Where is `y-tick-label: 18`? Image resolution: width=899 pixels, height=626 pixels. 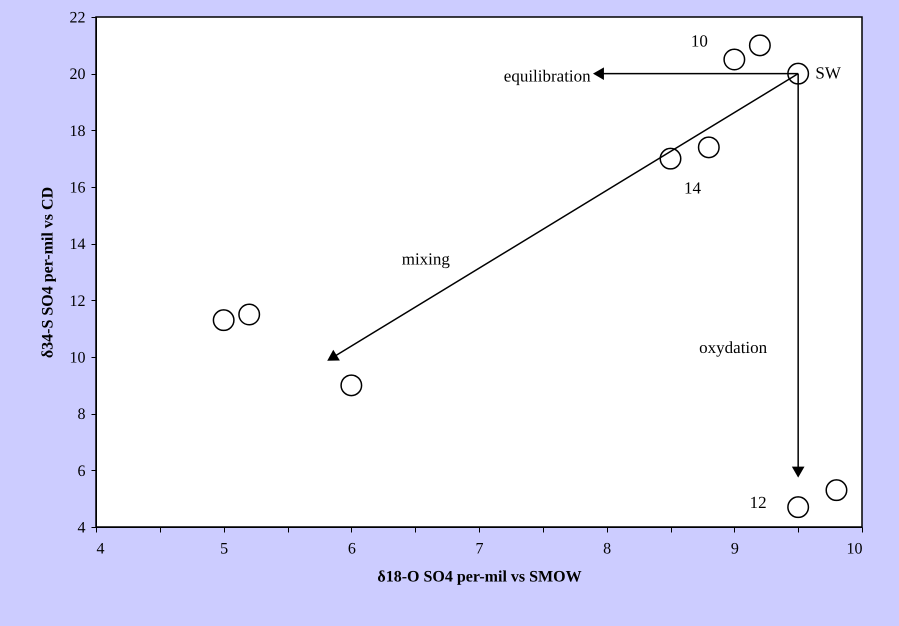 y-tick-label: 18 is located at coordinates (78, 131).